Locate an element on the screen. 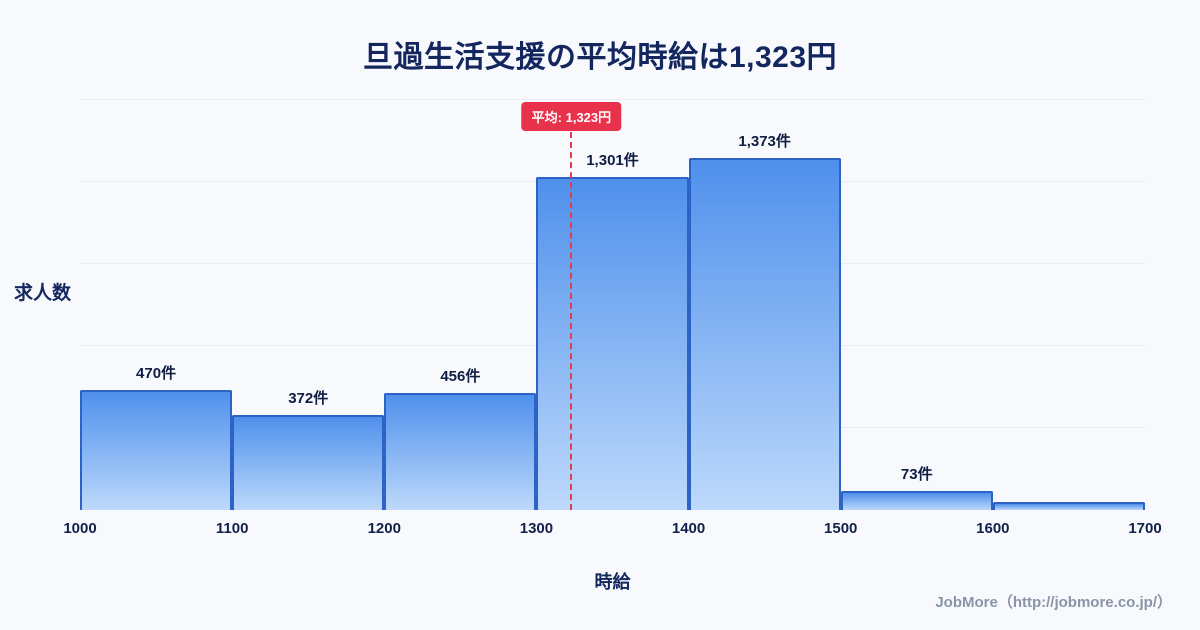  bar-column: 456件 is located at coordinates (460, 305).